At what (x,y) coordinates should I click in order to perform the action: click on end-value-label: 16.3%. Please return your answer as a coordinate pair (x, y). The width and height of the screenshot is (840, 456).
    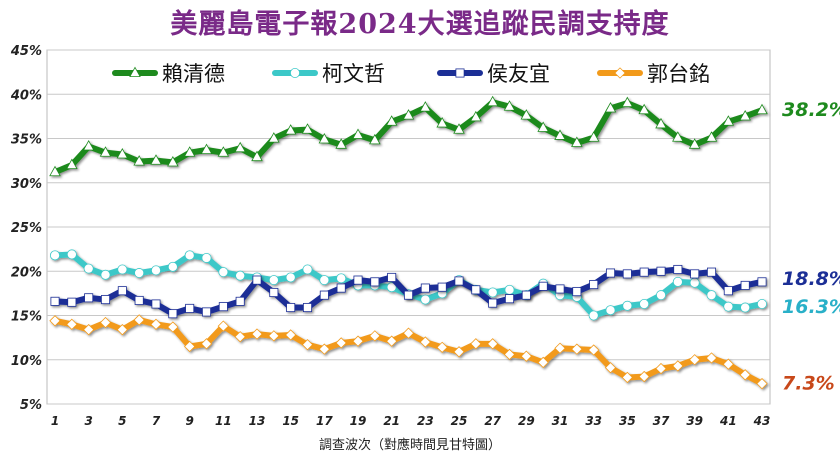
    Looking at the image, I should click on (811, 307).